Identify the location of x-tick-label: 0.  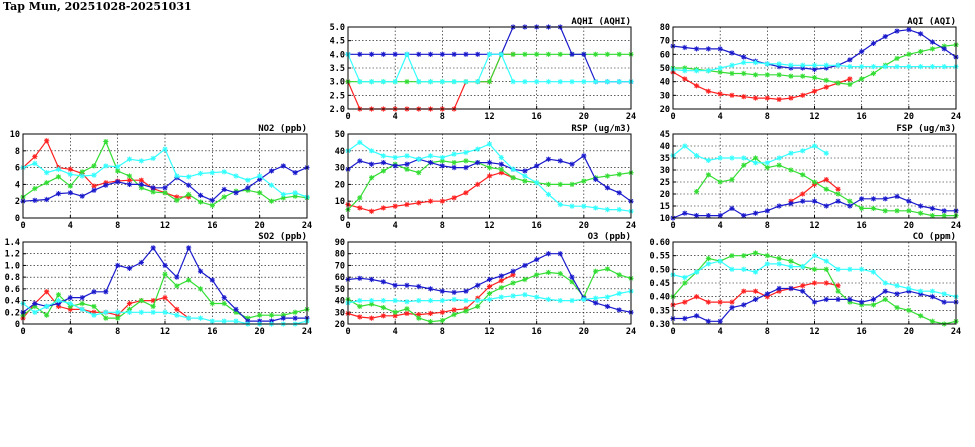
(22, 332).